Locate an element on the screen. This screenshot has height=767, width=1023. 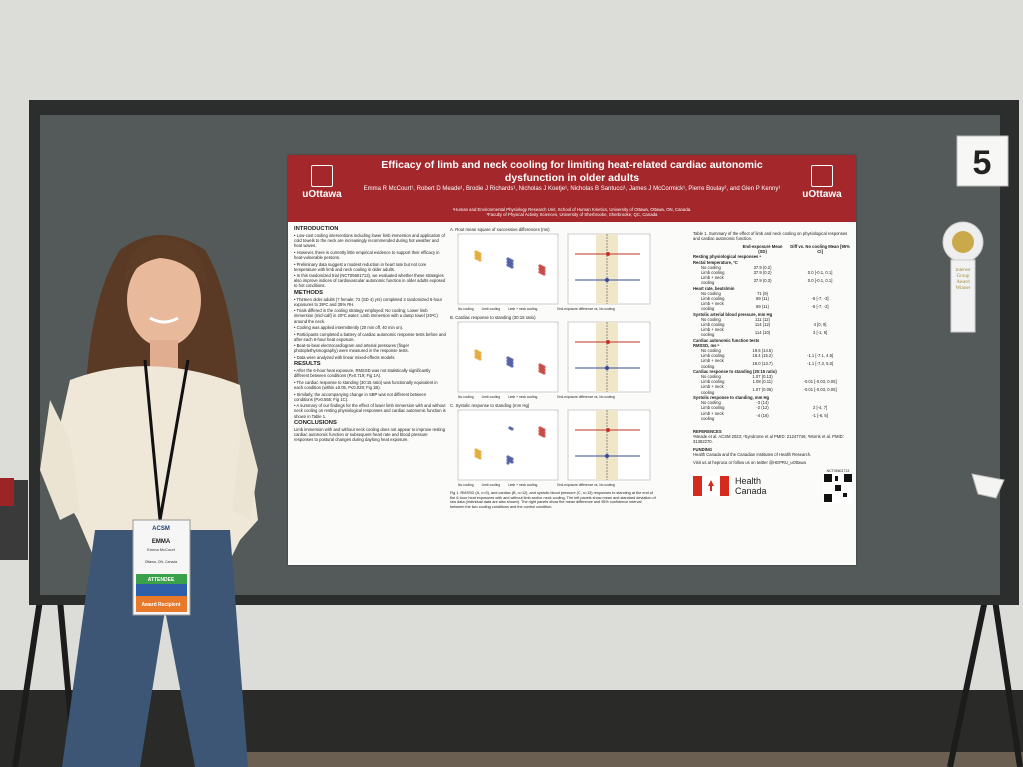
figure-panel-title: C. Systolic response to standing (mm Hg) is located at coordinates (490, 405).